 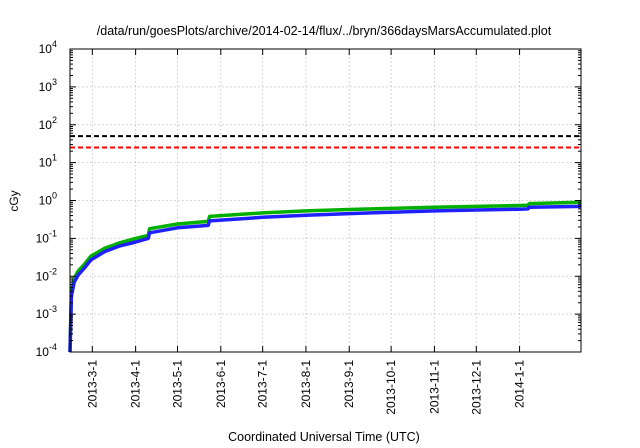 What do you see at coordinates (178, 384) in the screenshot?
I see `x-tick-label: 2013-5-1` at bounding box center [178, 384].